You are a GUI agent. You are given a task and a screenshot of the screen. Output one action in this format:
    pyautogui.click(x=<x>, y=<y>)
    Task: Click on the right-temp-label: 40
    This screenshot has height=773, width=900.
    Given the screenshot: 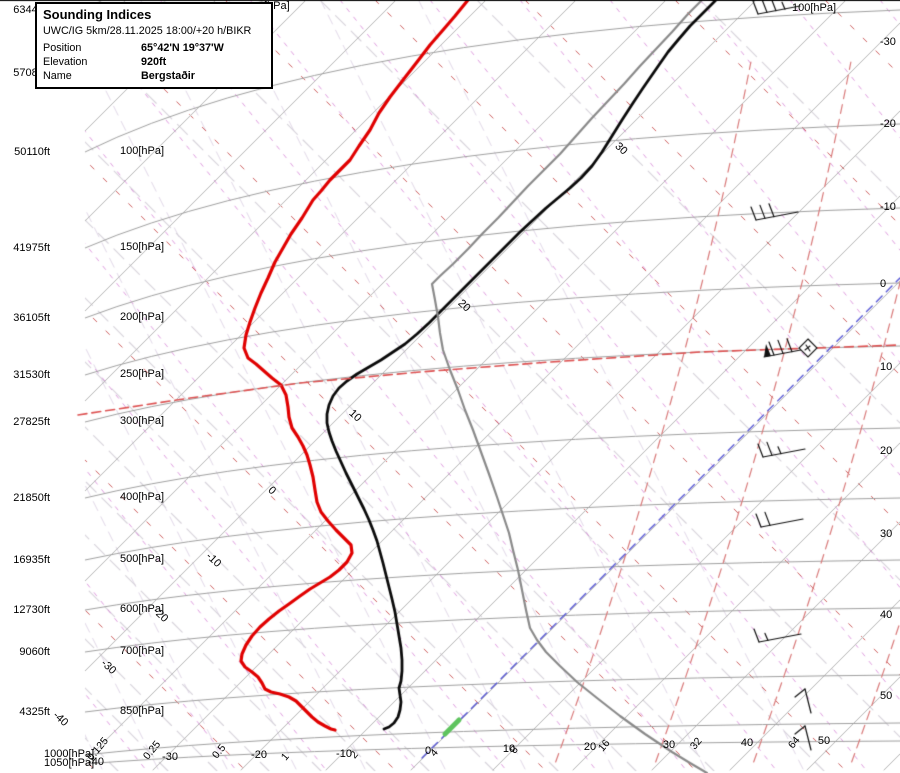 What is the action you would take?
    pyautogui.click(x=886, y=615)
    